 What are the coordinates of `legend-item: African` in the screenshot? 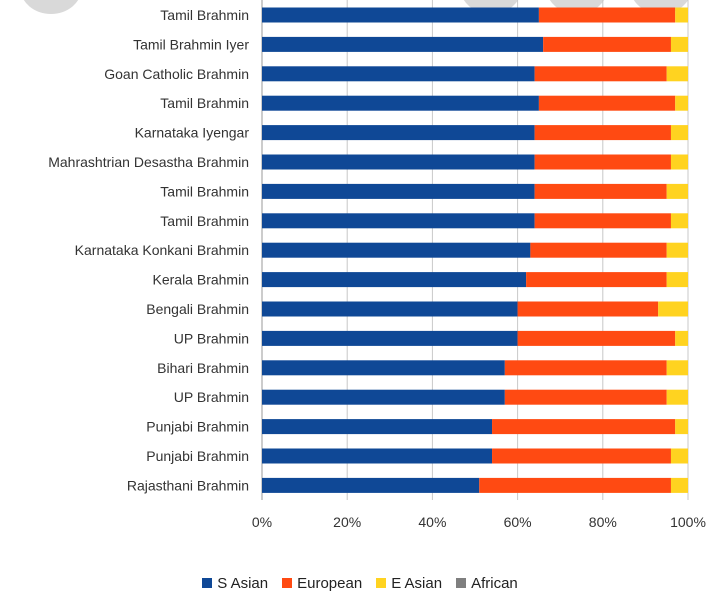 It's located at (487, 583).